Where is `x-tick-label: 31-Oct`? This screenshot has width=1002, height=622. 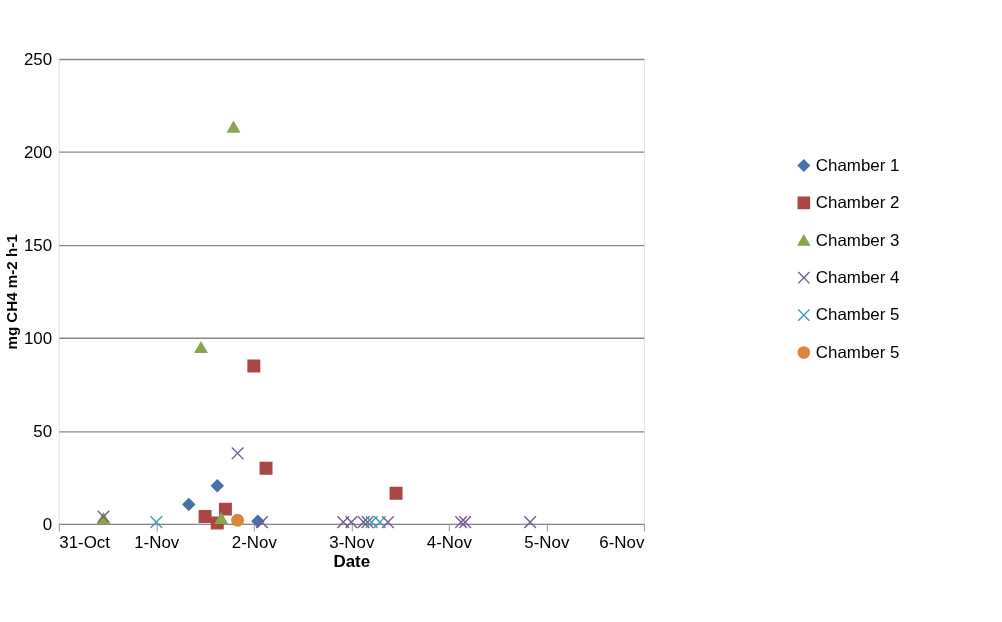 x-tick-label: 31-Oct is located at coordinates (85, 543).